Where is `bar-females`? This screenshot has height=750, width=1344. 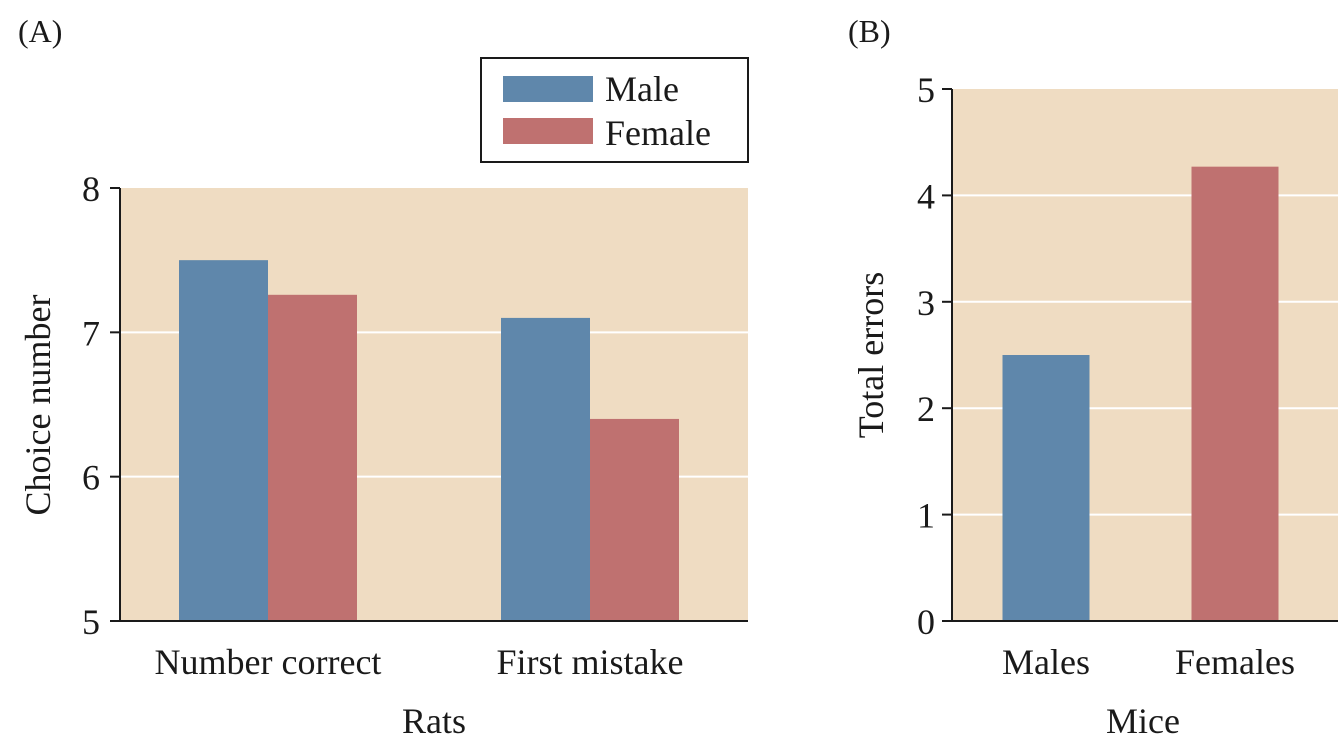 bar-females is located at coordinates (1235, 393).